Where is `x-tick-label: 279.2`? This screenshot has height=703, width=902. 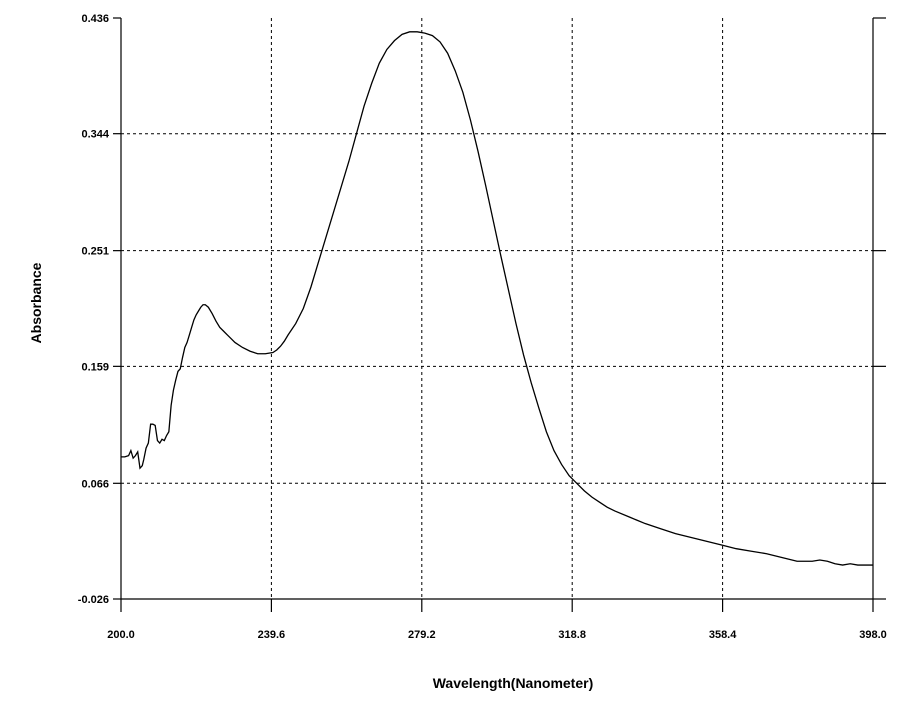 x-tick-label: 279.2 is located at coordinates (422, 635).